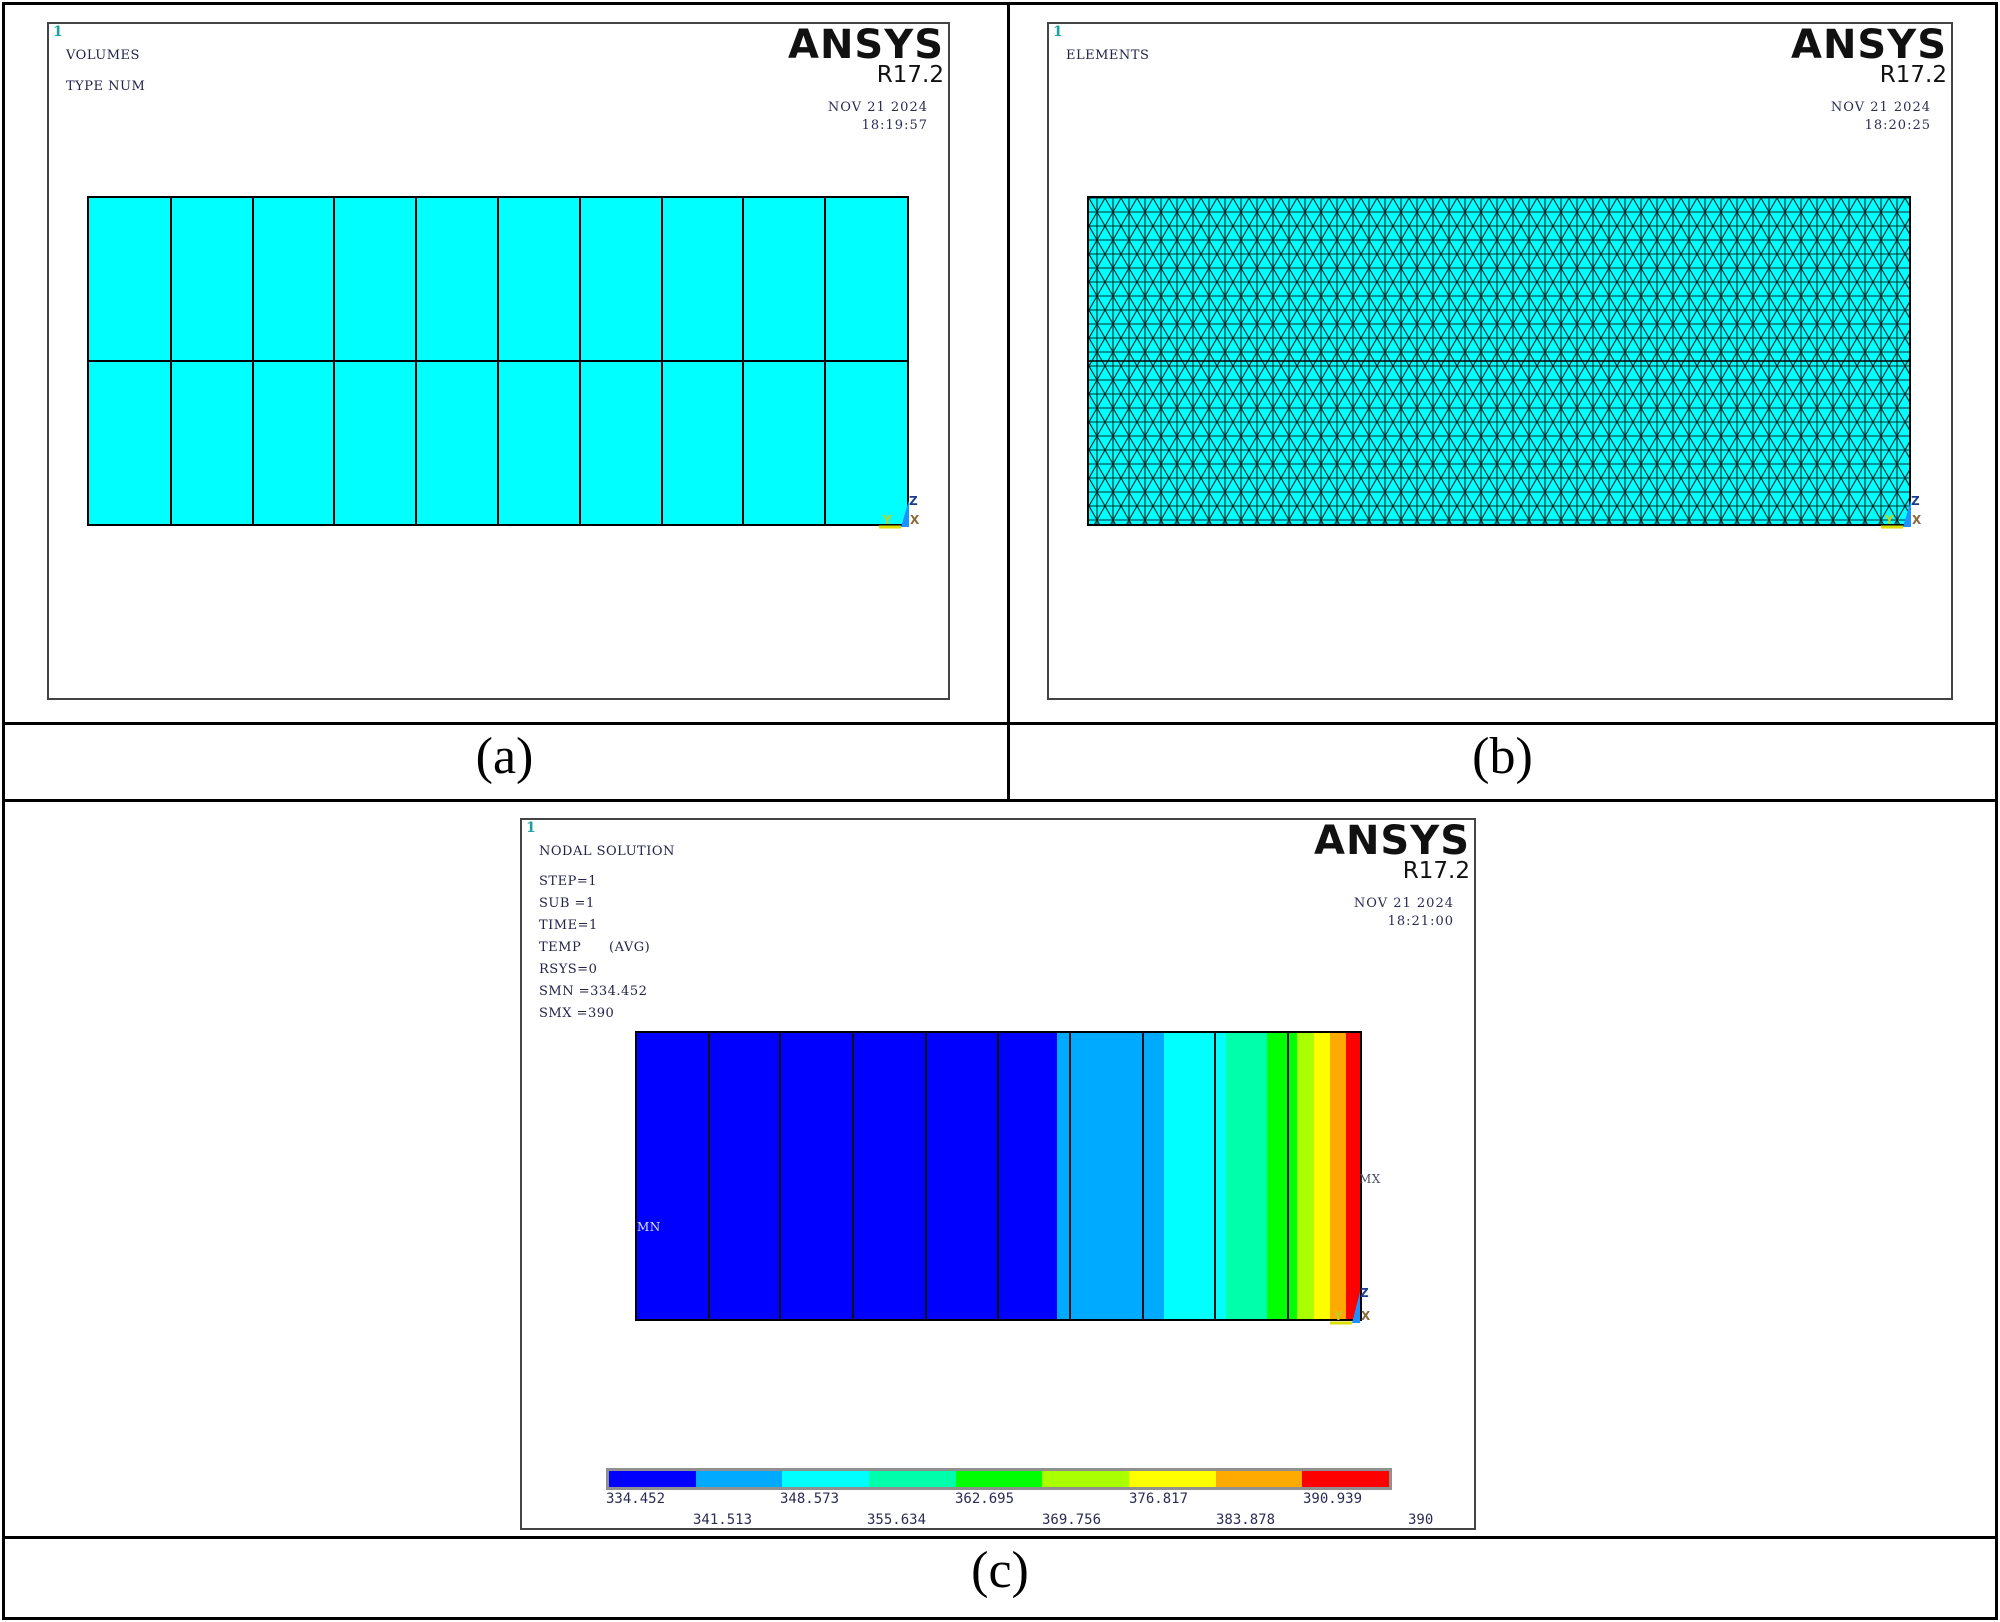 Image resolution: width=2000 pixels, height=1622 pixels. What do you see at coordinates (3, 811) in the screenshot?
I see `table-border-left` at bounding box center [3, 811].